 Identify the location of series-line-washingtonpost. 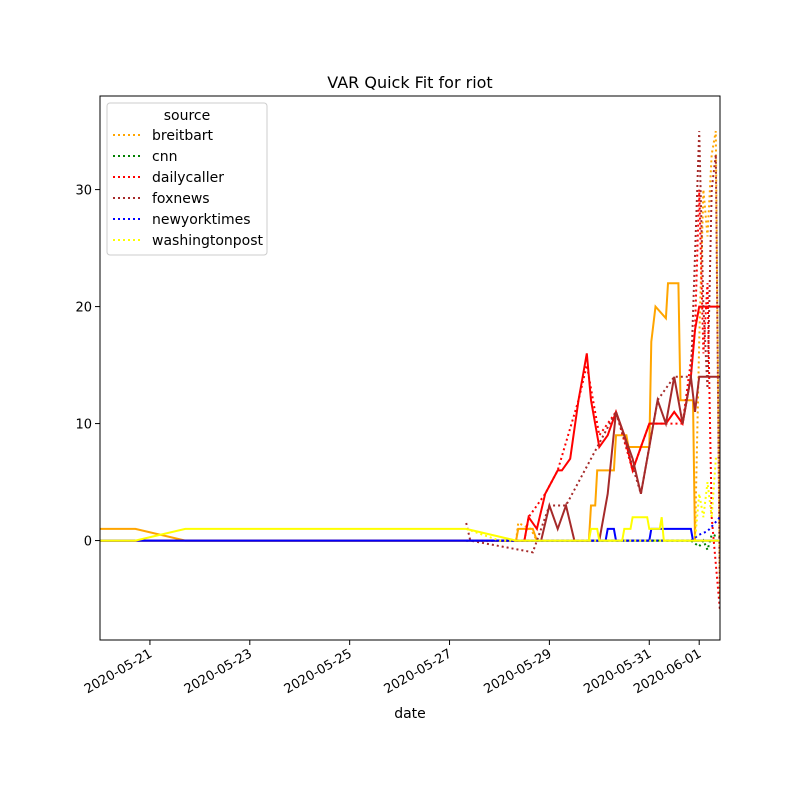
(410, 529).